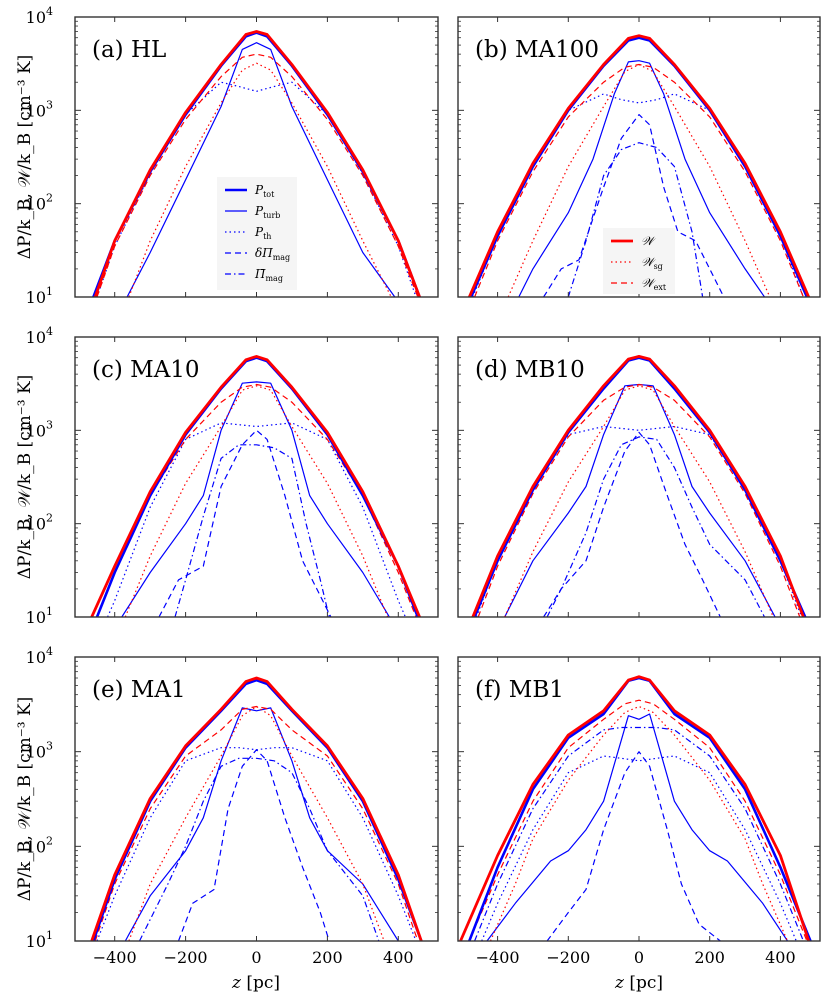  What do you see at coordinates (129, 50) in the screenshot?
I see `panel-label: (a) HL` at bounding box center [129, 50].